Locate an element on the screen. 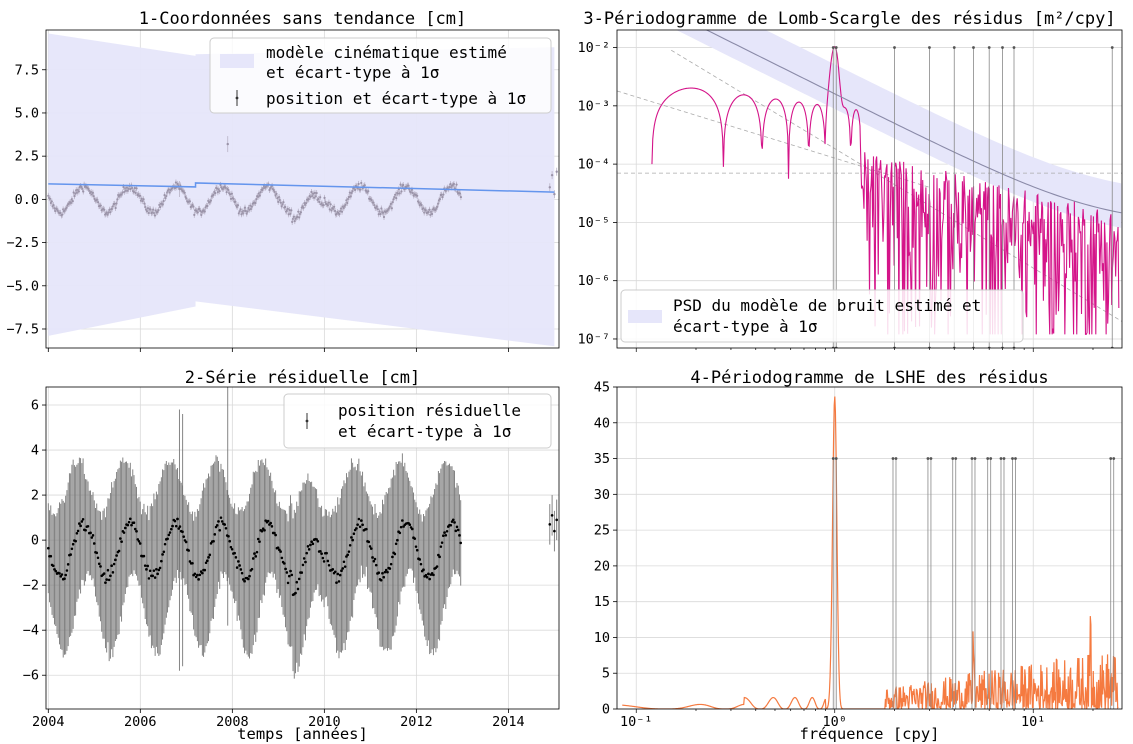 The width and height of the screenshot is (1133, 744). reference-line is located at coordinates (773, 139).